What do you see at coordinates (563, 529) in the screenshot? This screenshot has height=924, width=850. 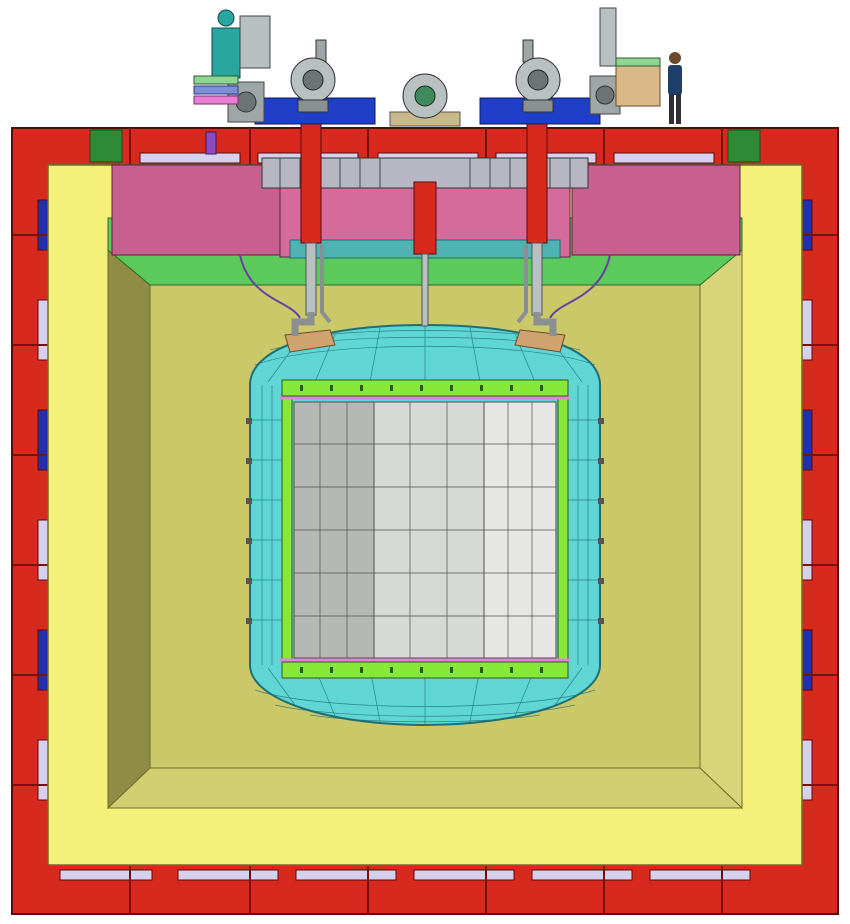 I see `tpc-right-frame` at bounding box center [563, 529].